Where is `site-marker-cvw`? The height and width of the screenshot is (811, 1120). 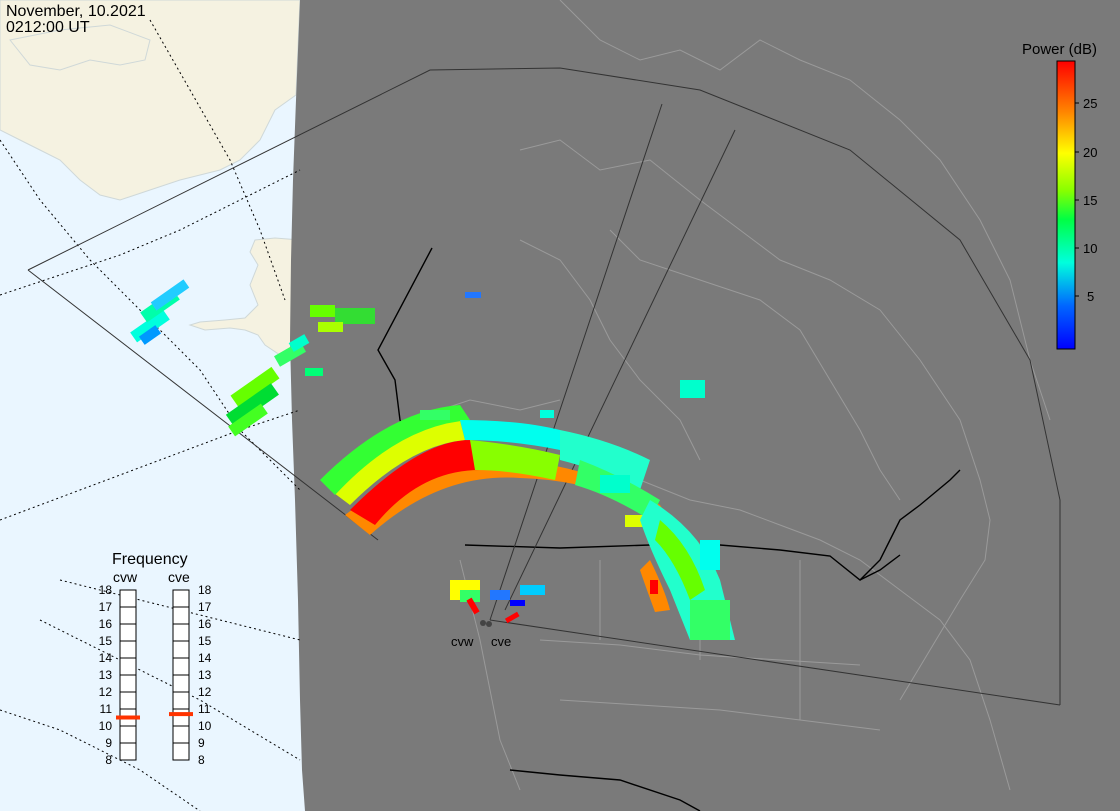 site-marker-cvw is located at coordinates (483, 623).